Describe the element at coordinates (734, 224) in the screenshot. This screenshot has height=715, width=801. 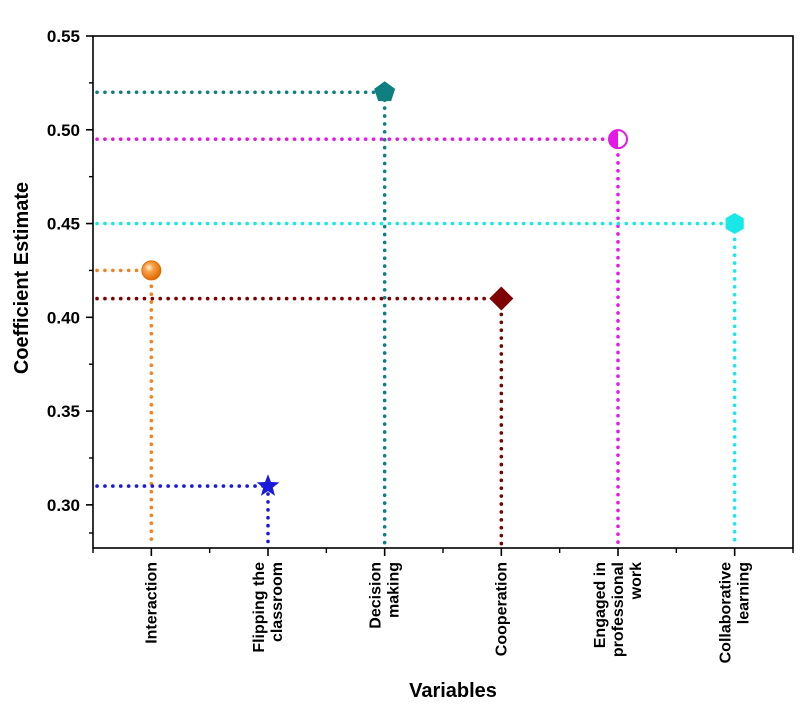
I see `data-point-hexagon` at that location.